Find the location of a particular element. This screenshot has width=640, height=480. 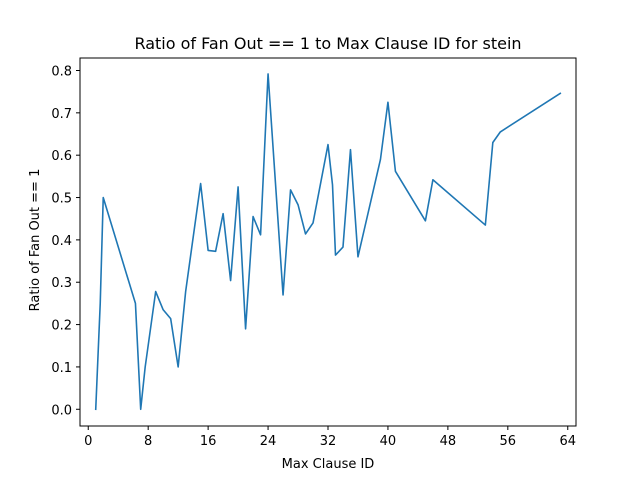

y-axis-label: Ratio of Fan Out == 1 is located at coordinates (35, 240).